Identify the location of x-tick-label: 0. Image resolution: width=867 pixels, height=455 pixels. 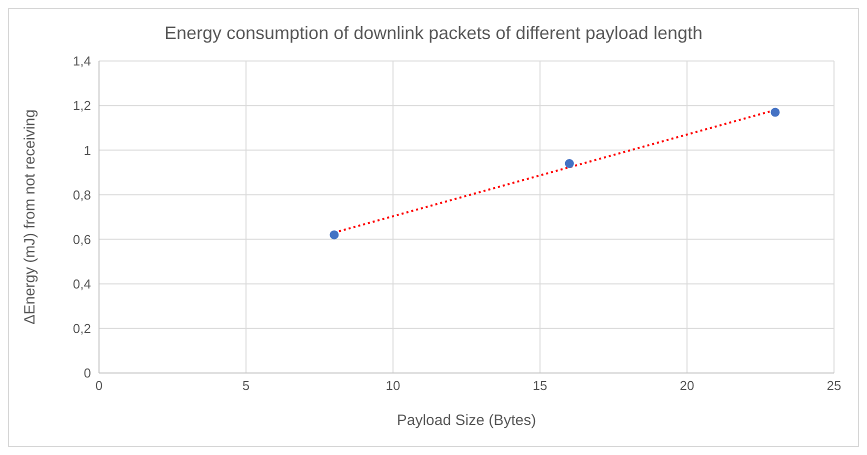
(99, 386).